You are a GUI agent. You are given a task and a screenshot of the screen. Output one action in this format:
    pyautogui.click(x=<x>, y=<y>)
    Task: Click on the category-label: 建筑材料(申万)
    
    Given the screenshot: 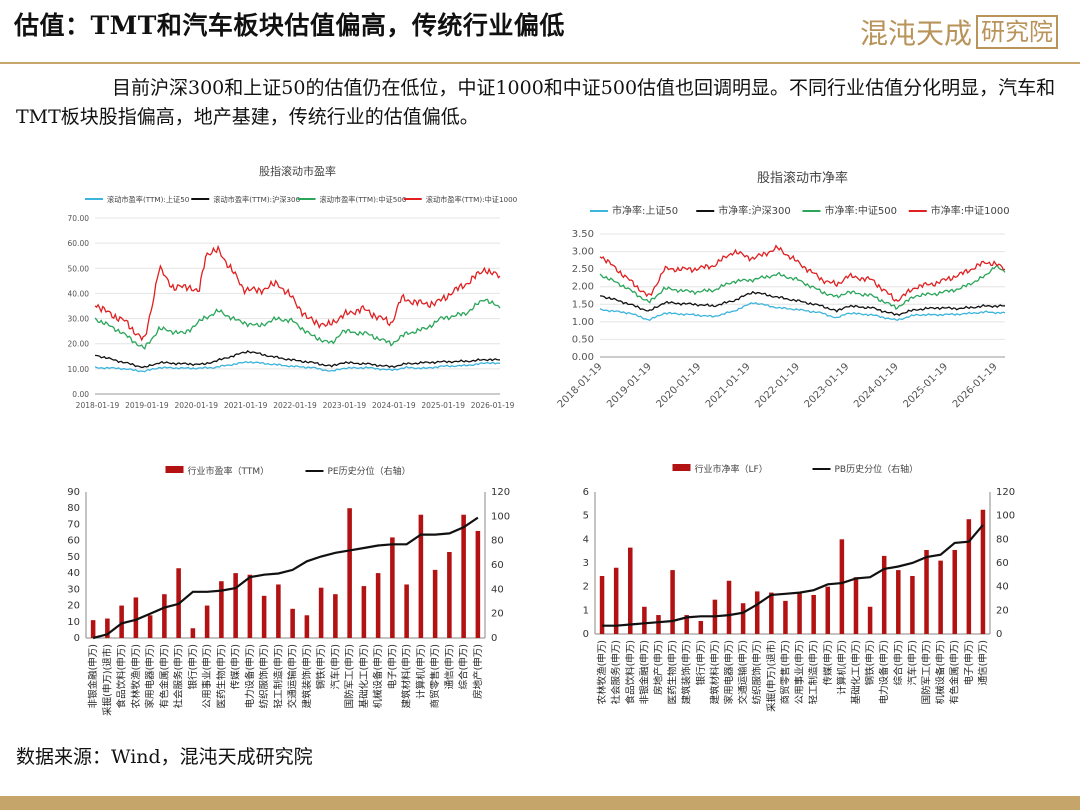 What is the action you would take?
    pyautogui.click(x=407, y=676)
    